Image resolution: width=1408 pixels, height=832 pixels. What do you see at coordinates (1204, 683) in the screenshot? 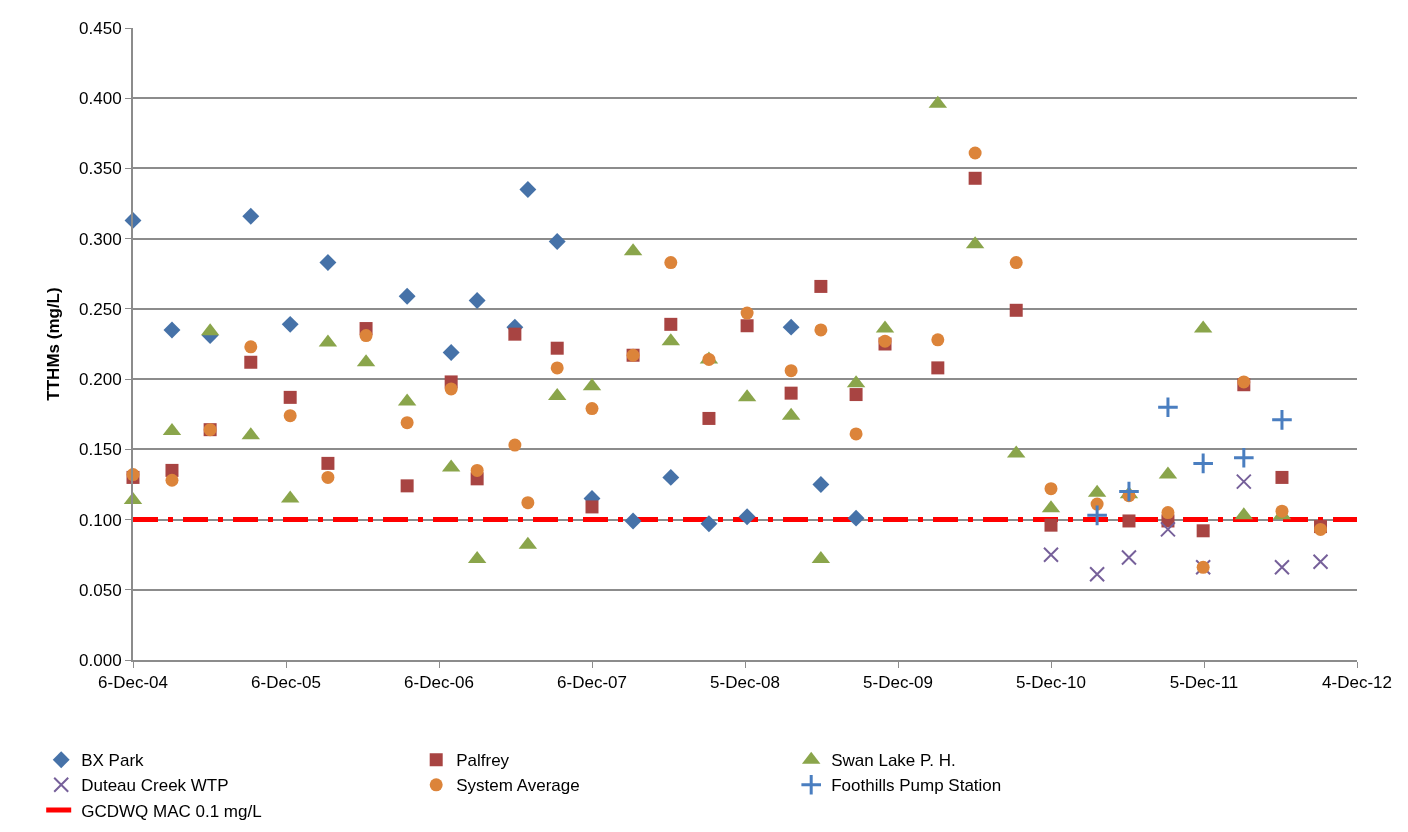
I see `x-tick-label: 5-Dec-11` at bounding box center [1204, 683].